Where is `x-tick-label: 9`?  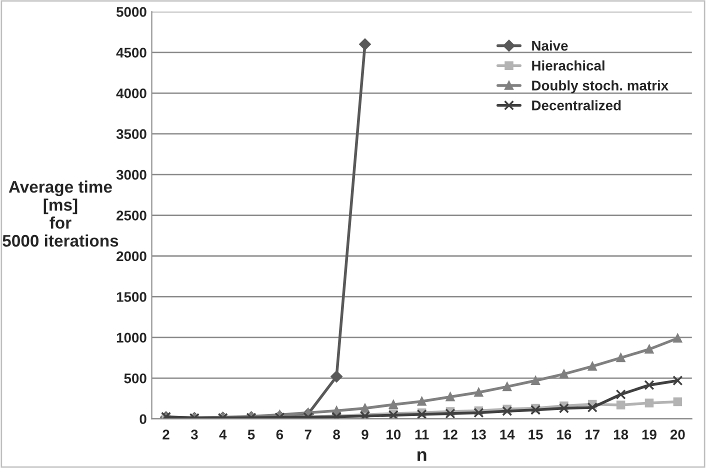 x-tick-label: 9 is located at coordinates (365, 435).